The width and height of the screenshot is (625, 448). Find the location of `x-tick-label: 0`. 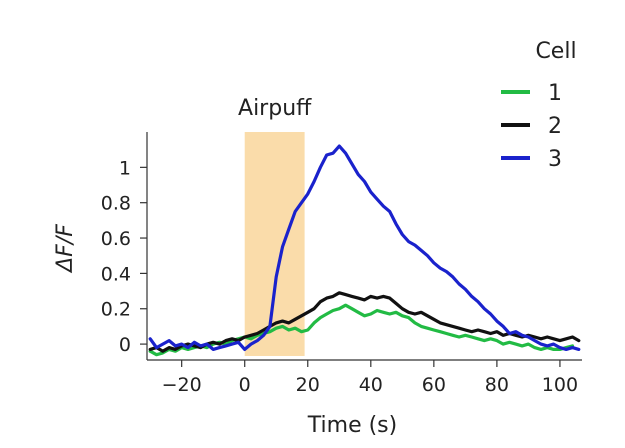

x-tick-label: 0 is located at coordinates (245, 385).